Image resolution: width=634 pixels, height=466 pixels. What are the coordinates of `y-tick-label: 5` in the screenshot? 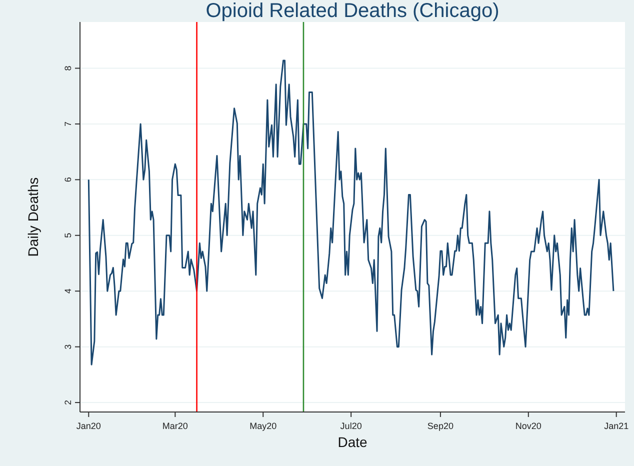 It's located at (68, 235).